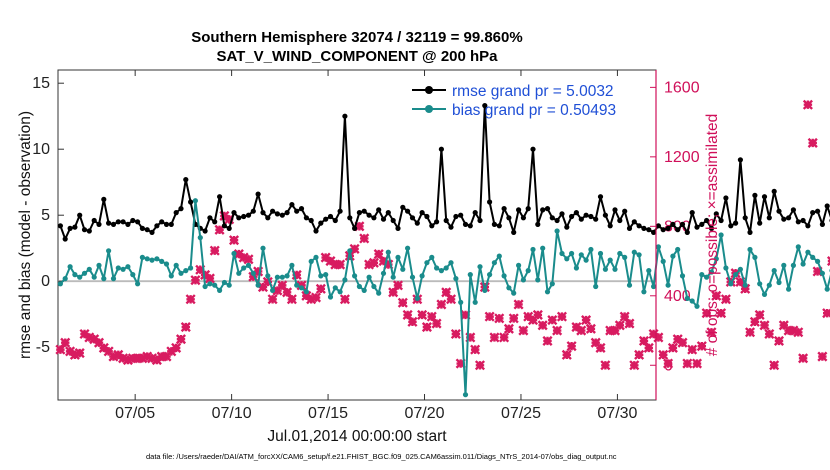 This screenshot has height=470, width=830. What do you see at coordinates (25, 235) in the screenshot?
I see `y-axis-label: rmse and bias (model - observation)` at bounding box center [25, 235].